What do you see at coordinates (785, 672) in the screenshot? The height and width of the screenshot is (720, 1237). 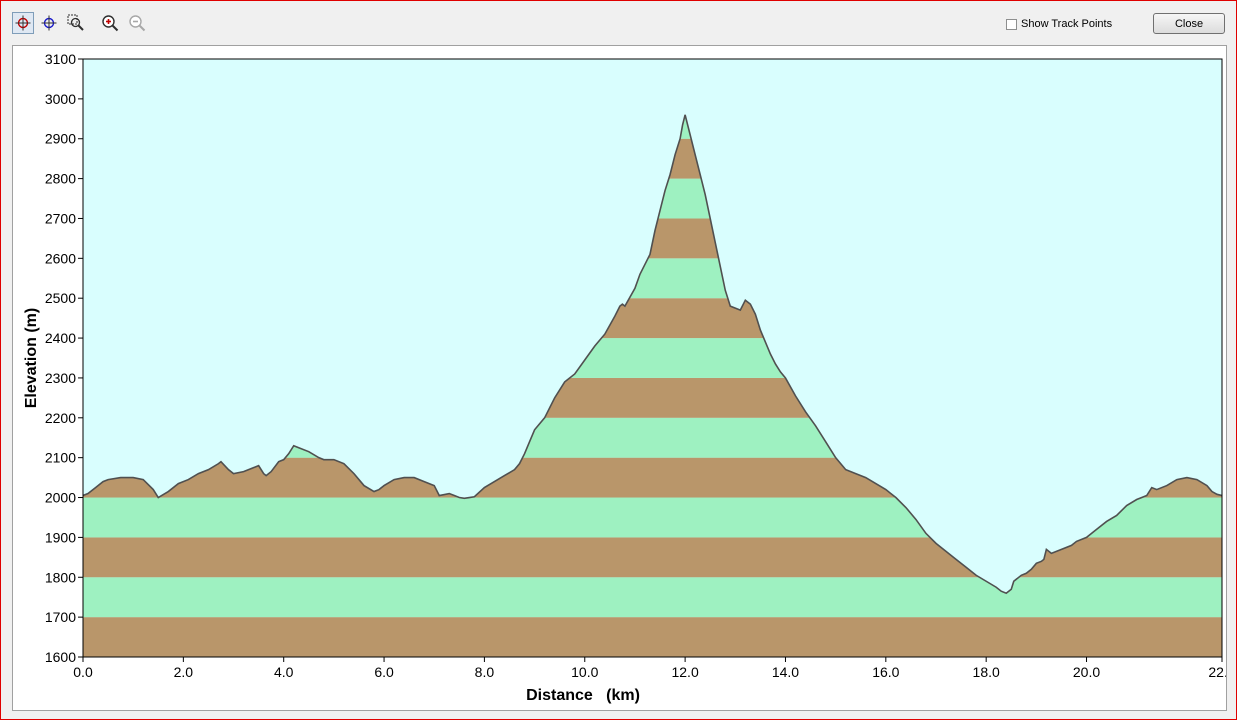 I see `x-tick-label: 14.0` at bounding box center [785, 672].